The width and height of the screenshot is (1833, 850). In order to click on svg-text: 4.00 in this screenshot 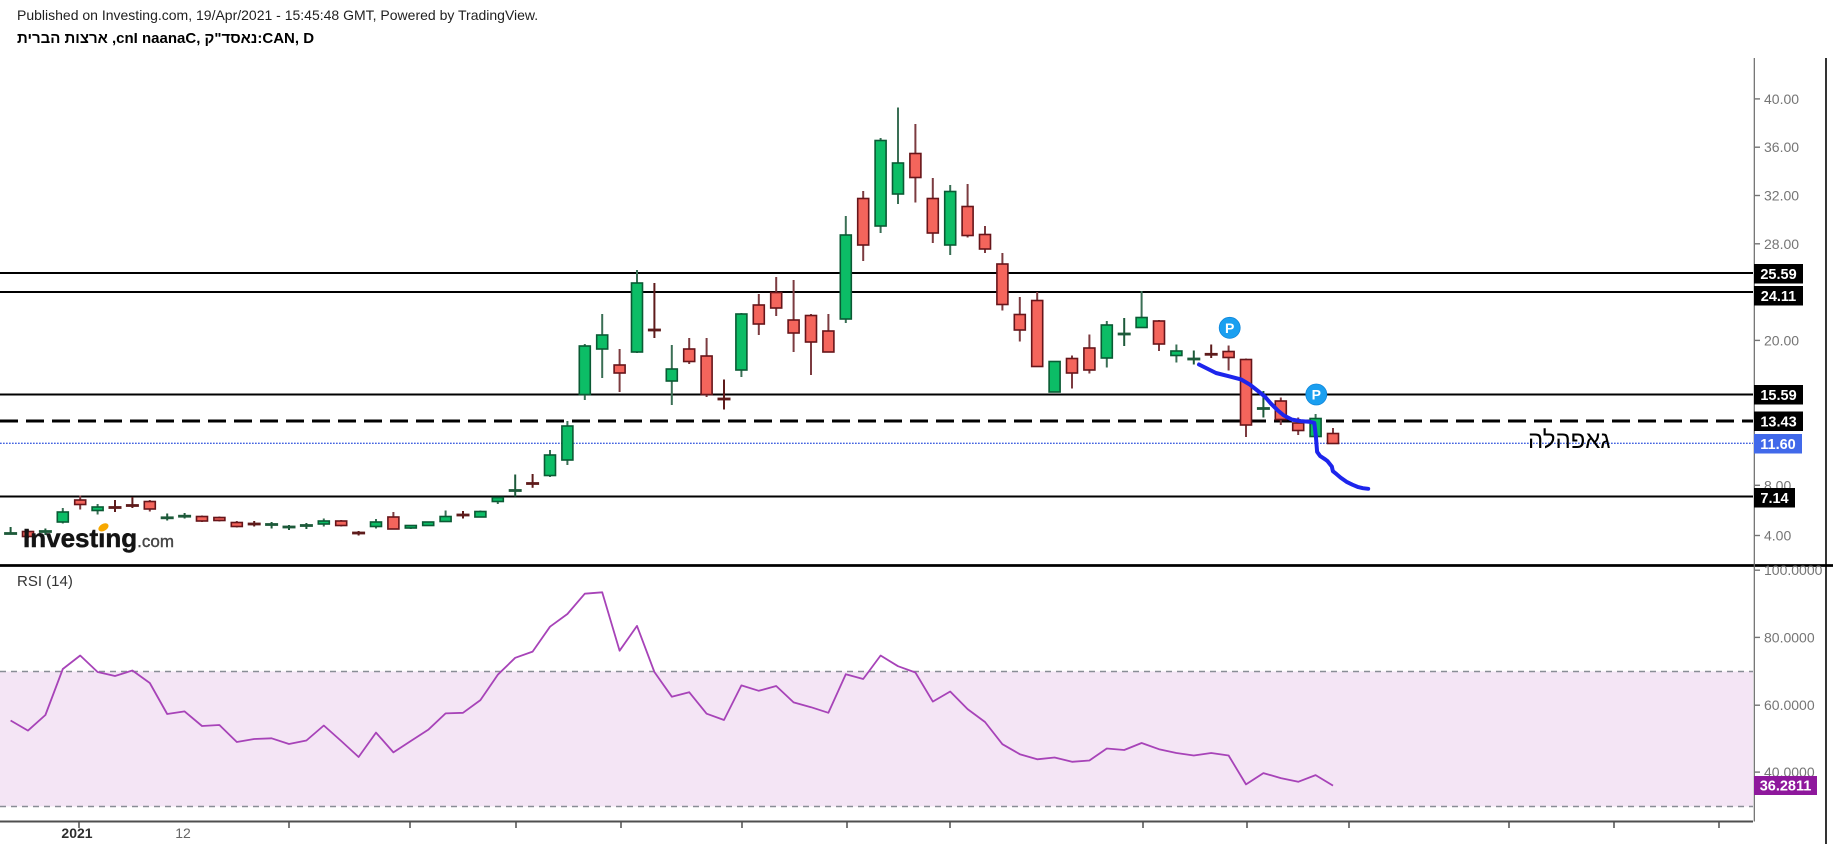, I will do `click(1777, 536)`.